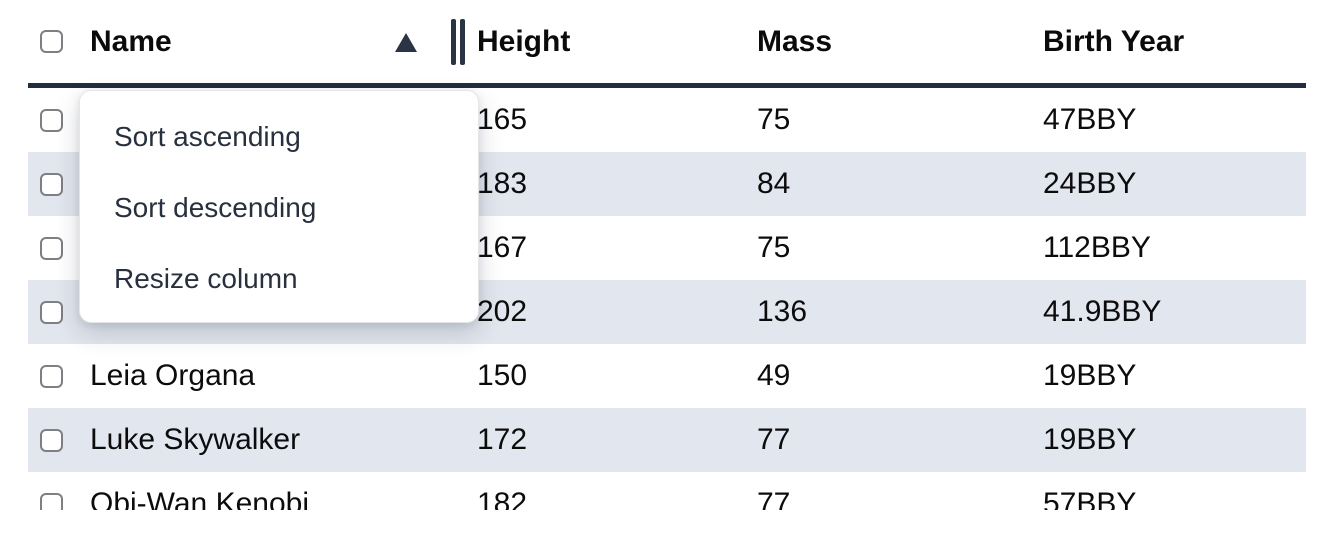 The height and width of the screenshot is (536, 1330). Describe the element at coordinates (524, 41) in the screenshot. I see `column-header-height-label: Height` at that location.